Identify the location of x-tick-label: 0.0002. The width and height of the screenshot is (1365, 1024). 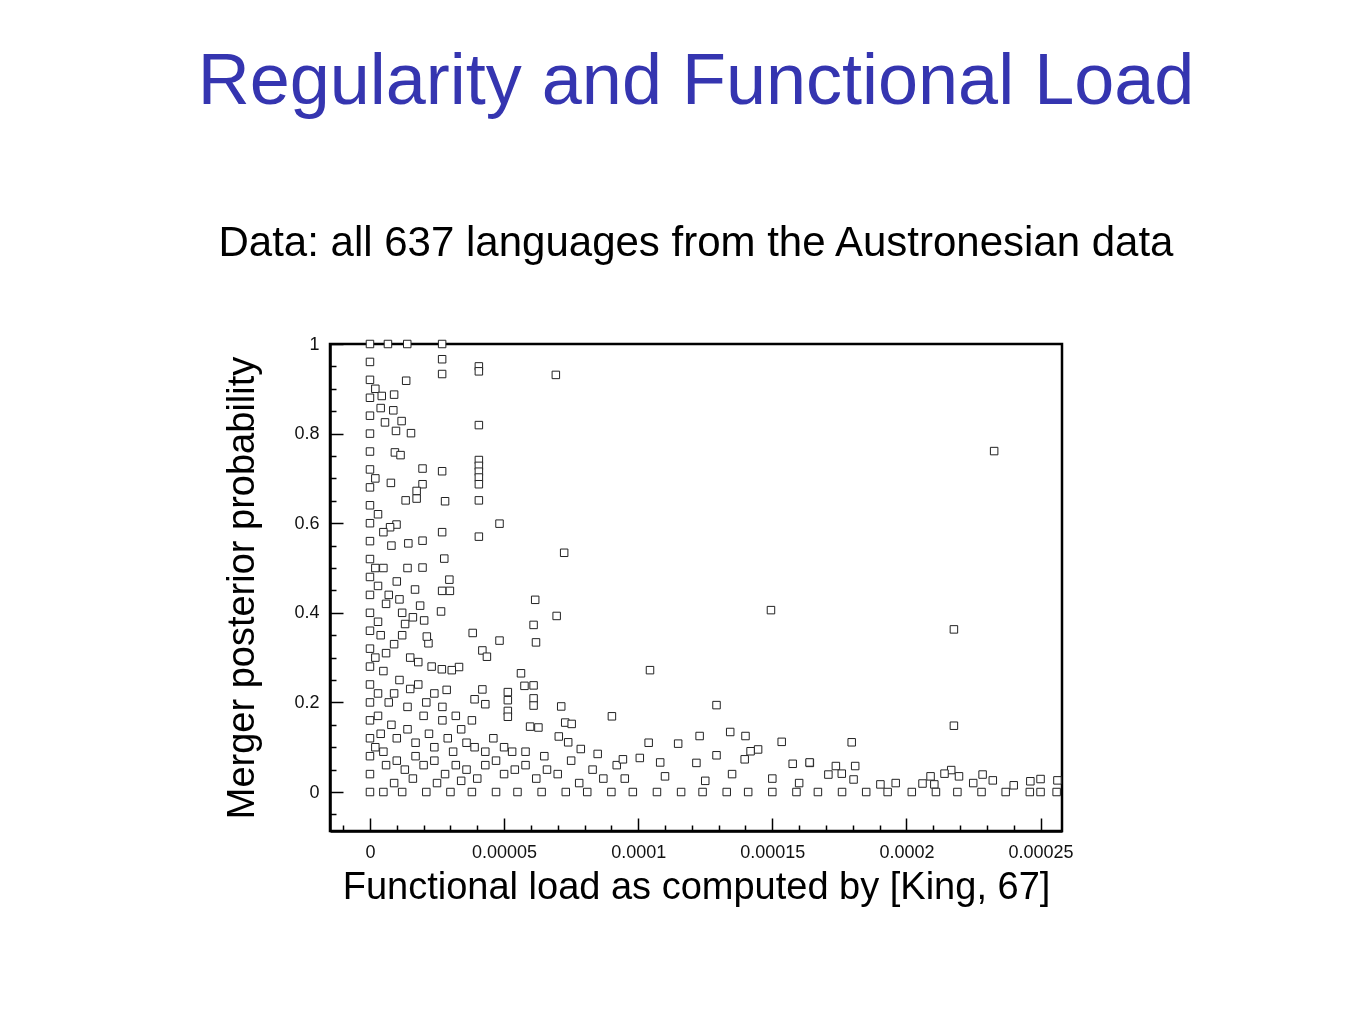
(907, 851).